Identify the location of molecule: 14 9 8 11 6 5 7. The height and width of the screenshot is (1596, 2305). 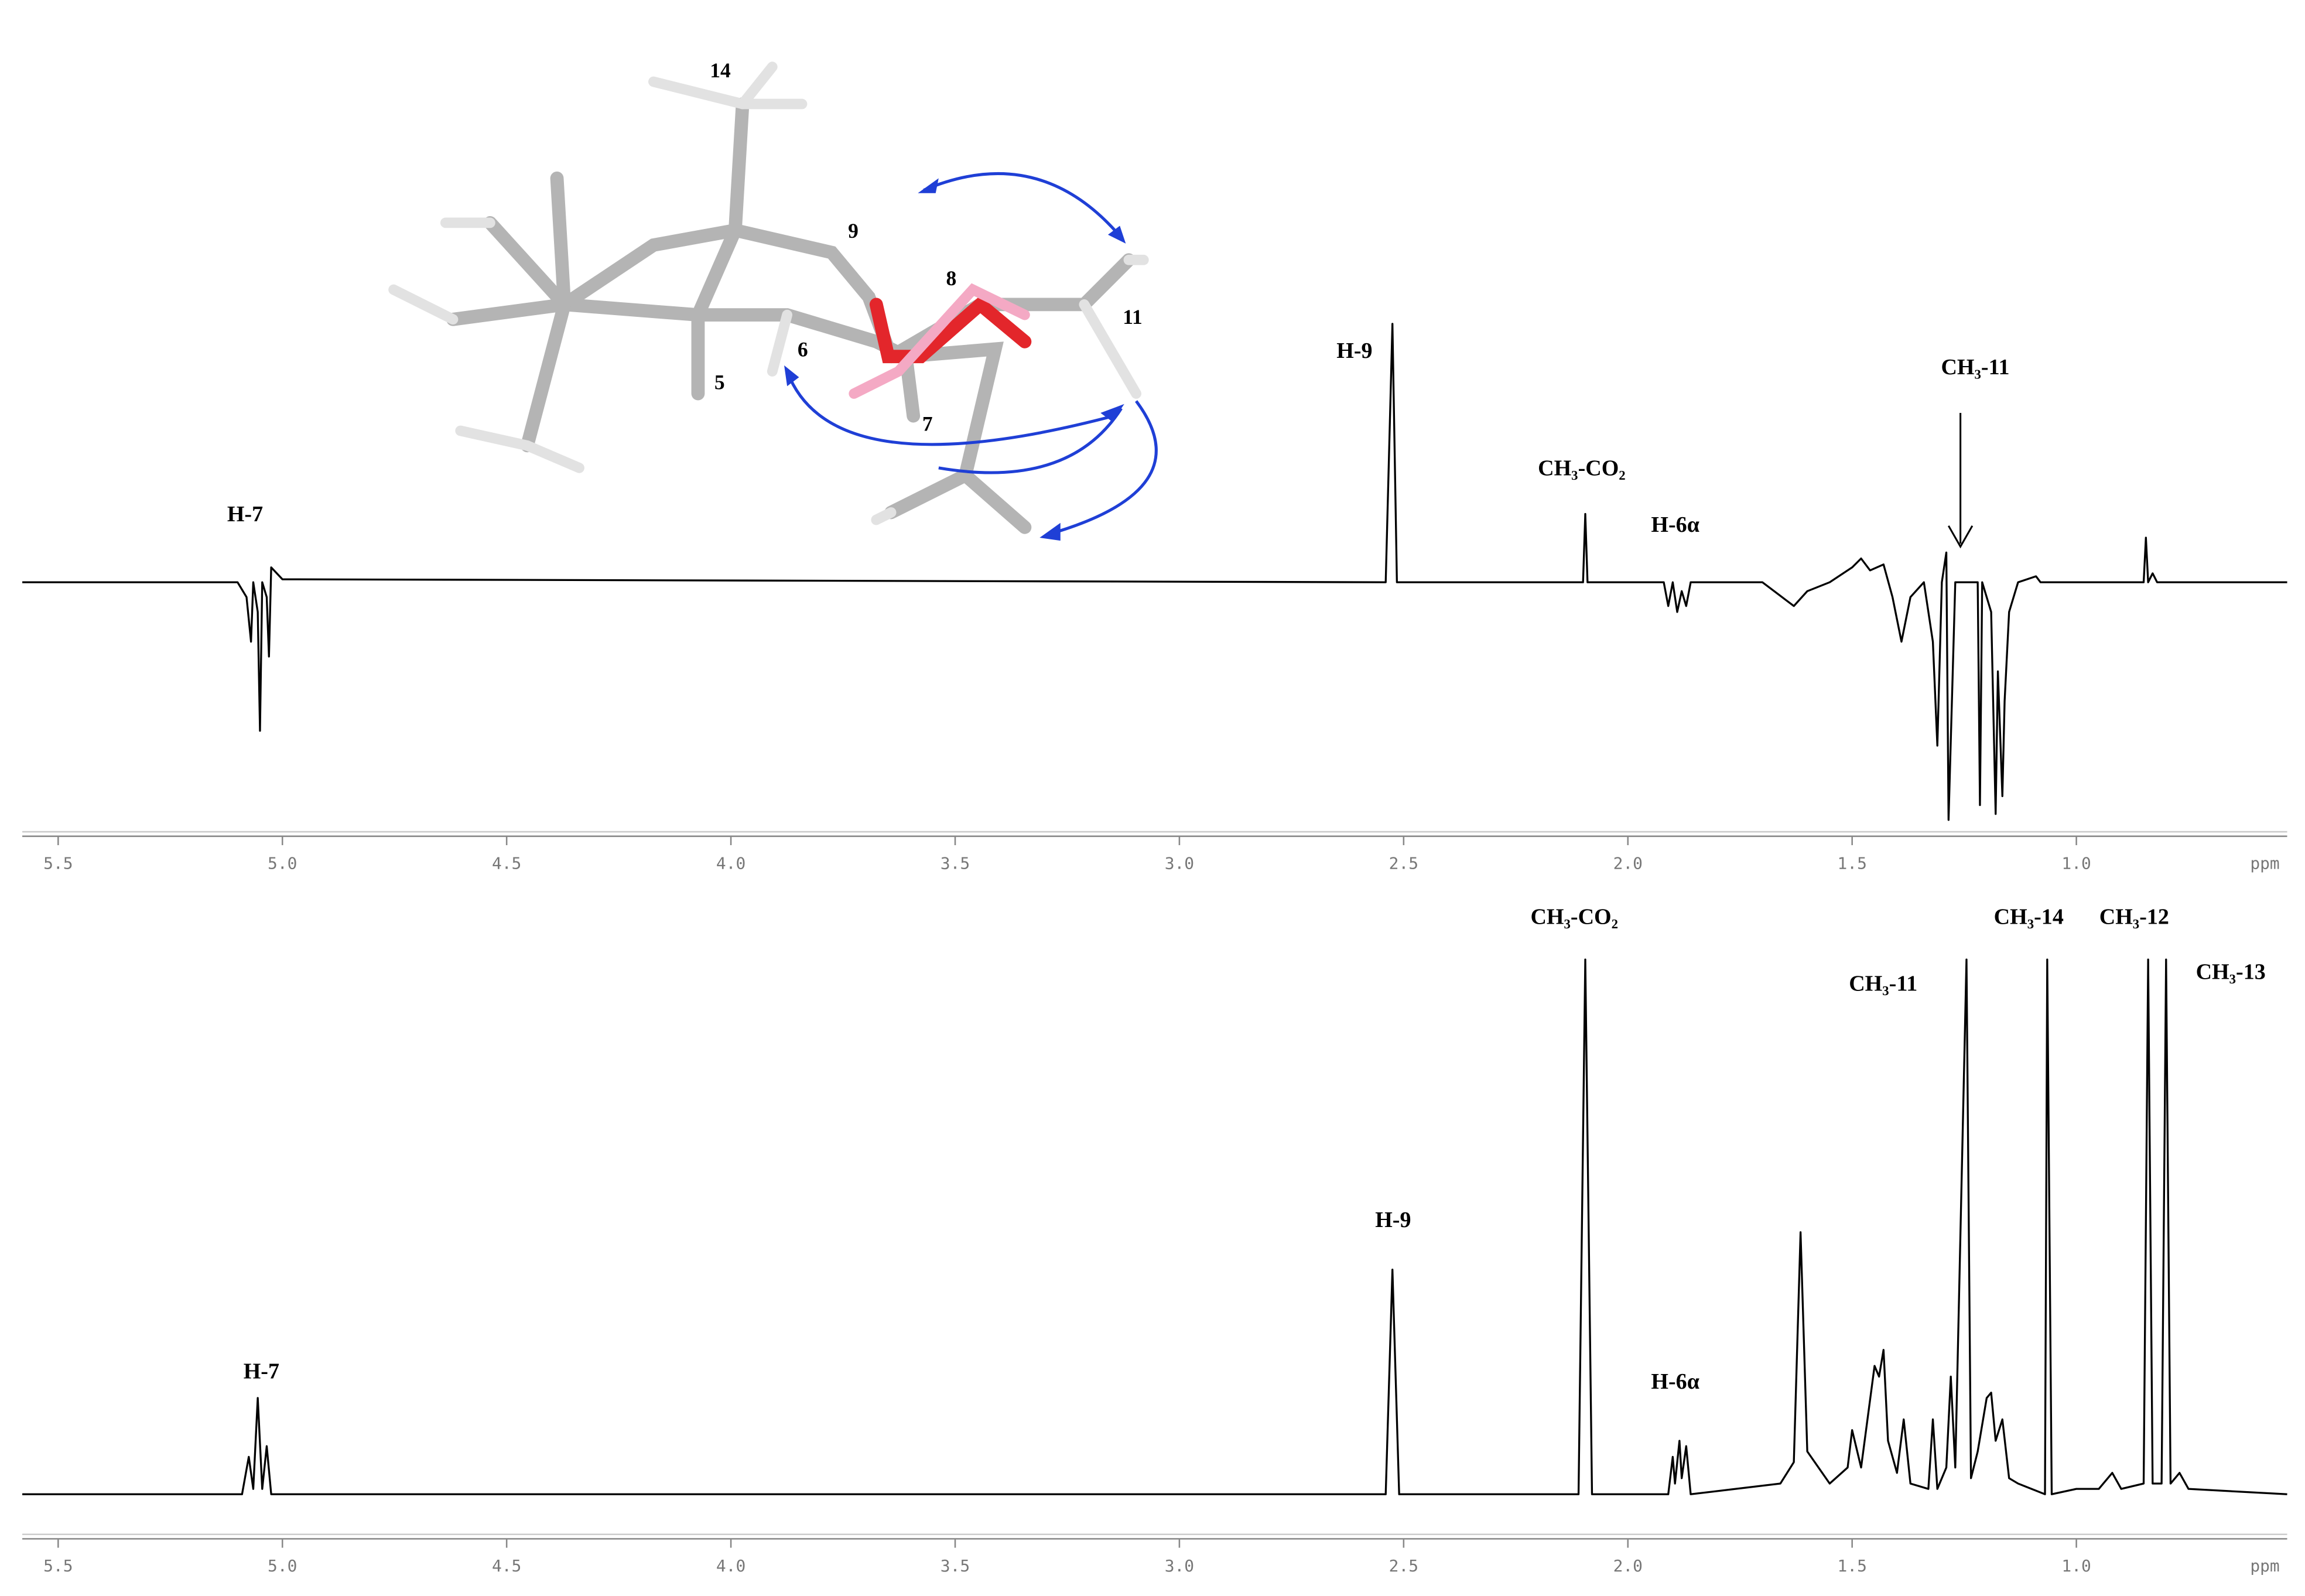
(773, 300).